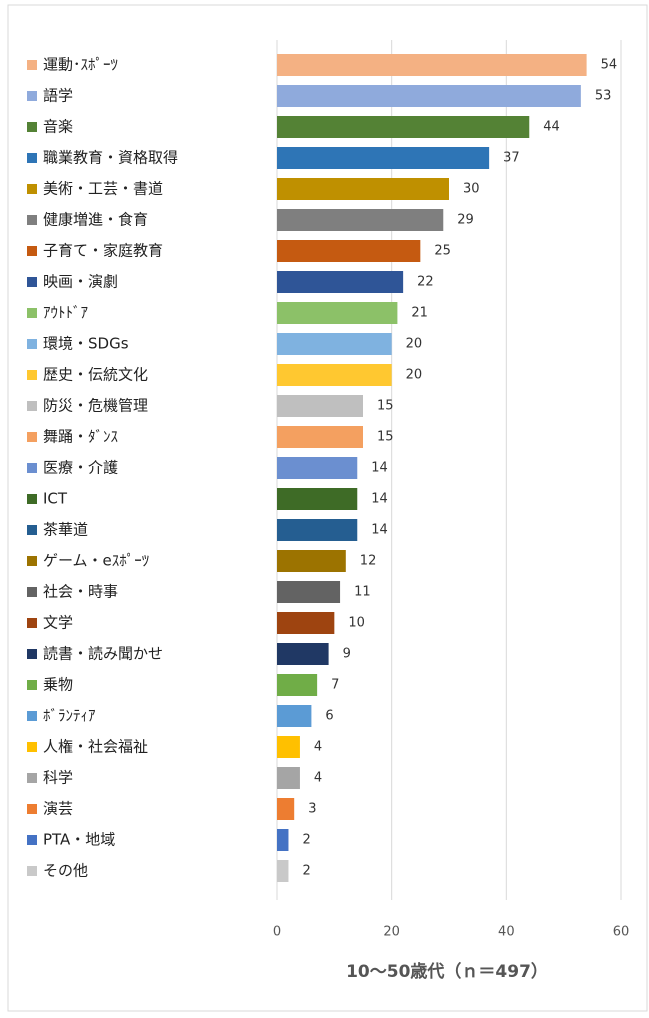 The image size is (649, 1018). I want to click on data-label: 6, so click(329, 716).